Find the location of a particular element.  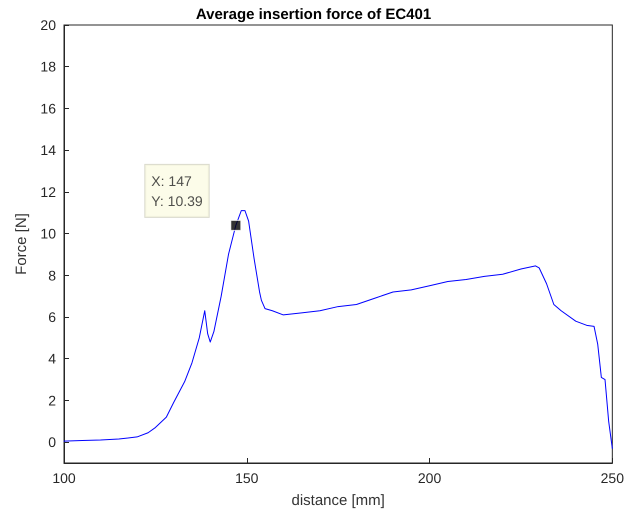

chart-title: Average insertion force of EC401 is located at coordinates (314, 14).